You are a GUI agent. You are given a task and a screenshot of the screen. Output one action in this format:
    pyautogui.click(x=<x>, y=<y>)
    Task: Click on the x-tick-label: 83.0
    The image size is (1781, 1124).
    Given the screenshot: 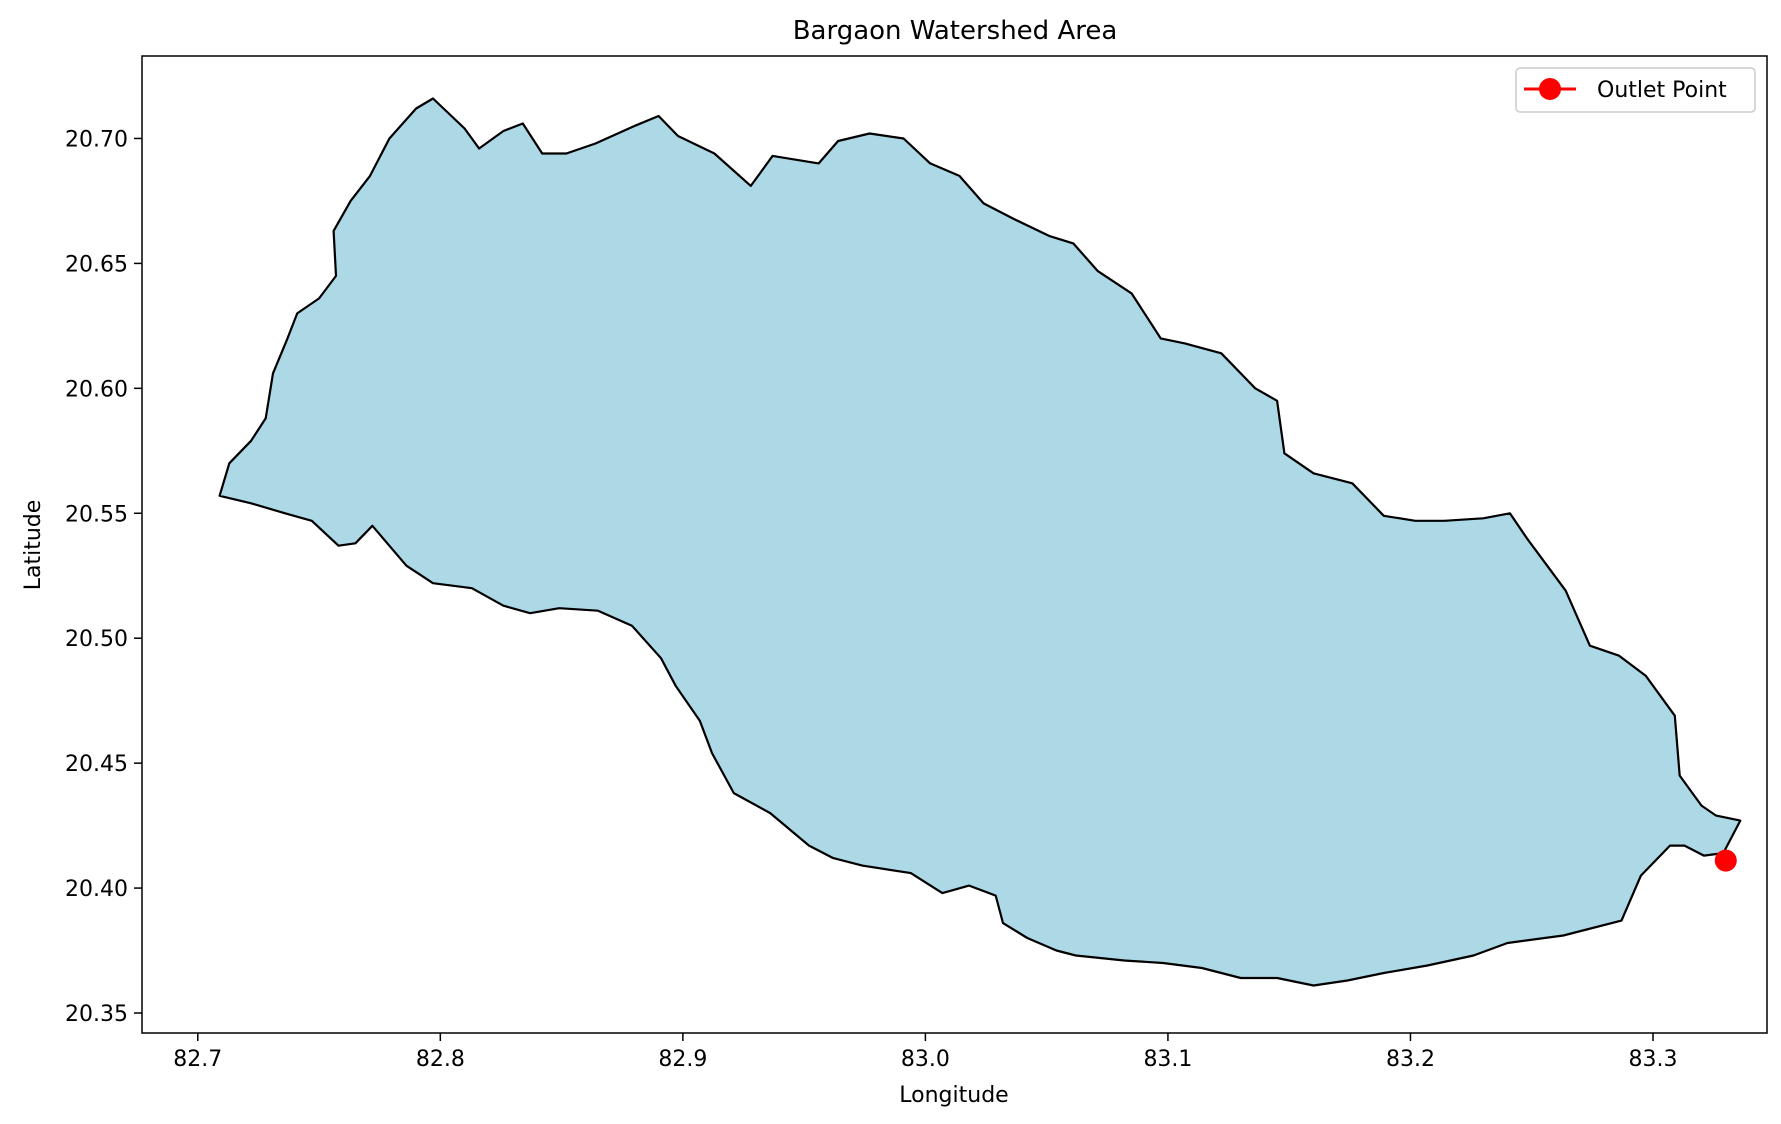 What is the action you would take?
    pyautogui.click(x=925, y=1059)
    